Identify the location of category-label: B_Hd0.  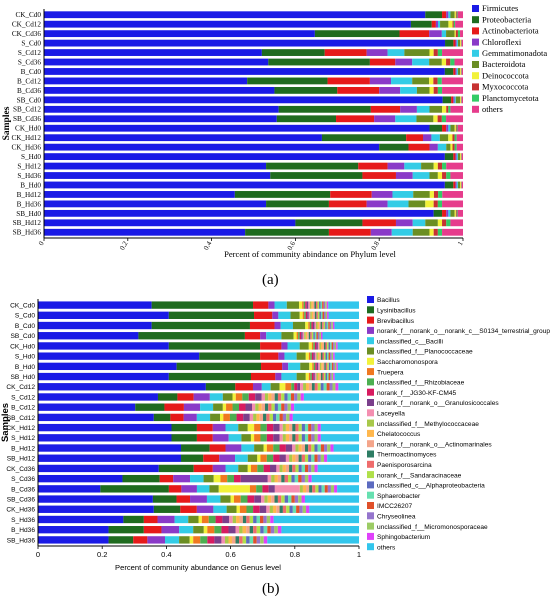
(30, 185).